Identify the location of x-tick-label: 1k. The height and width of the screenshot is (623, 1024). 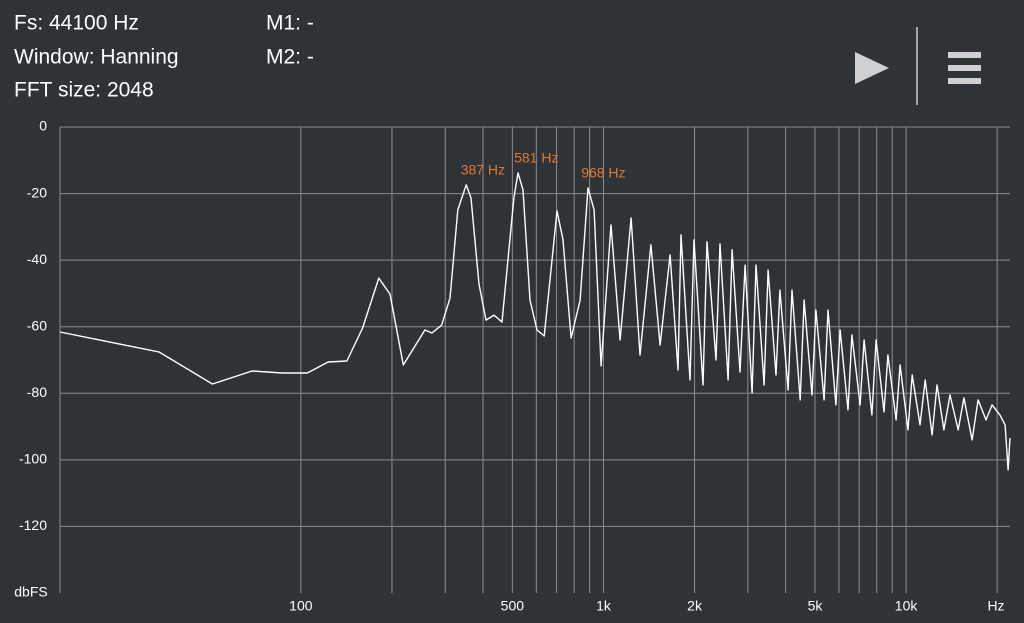
(604, 606).